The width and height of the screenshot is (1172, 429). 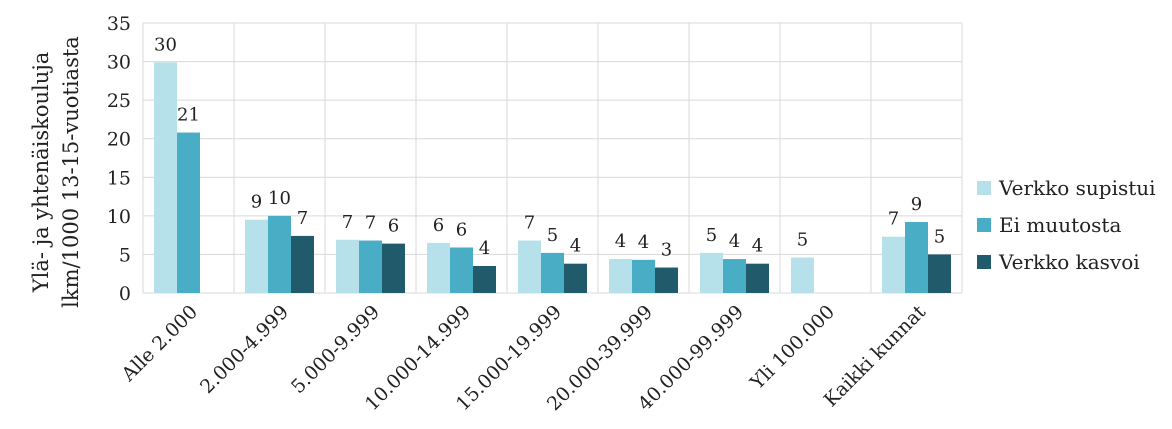 I want to click on y-tick-label: 10, so click(x=119, y=217).